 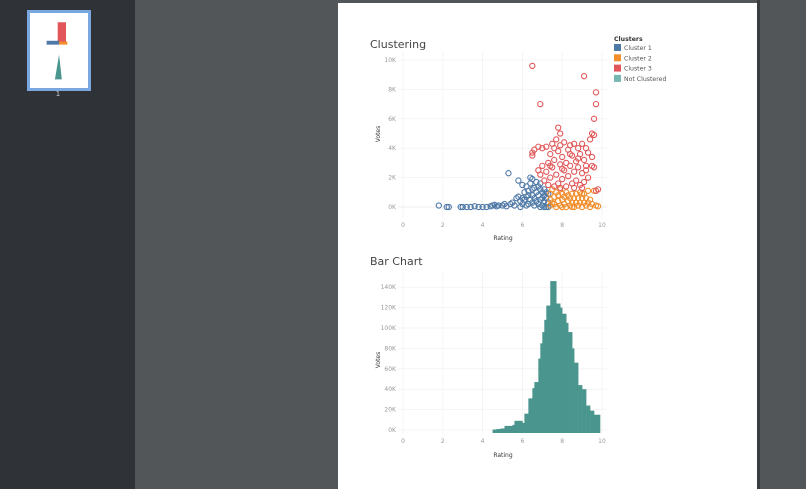 What do you see at coordinates (390, 348) in the screenshot?
I see `y-tick-label: 80K` at bounding box center [390, 348].